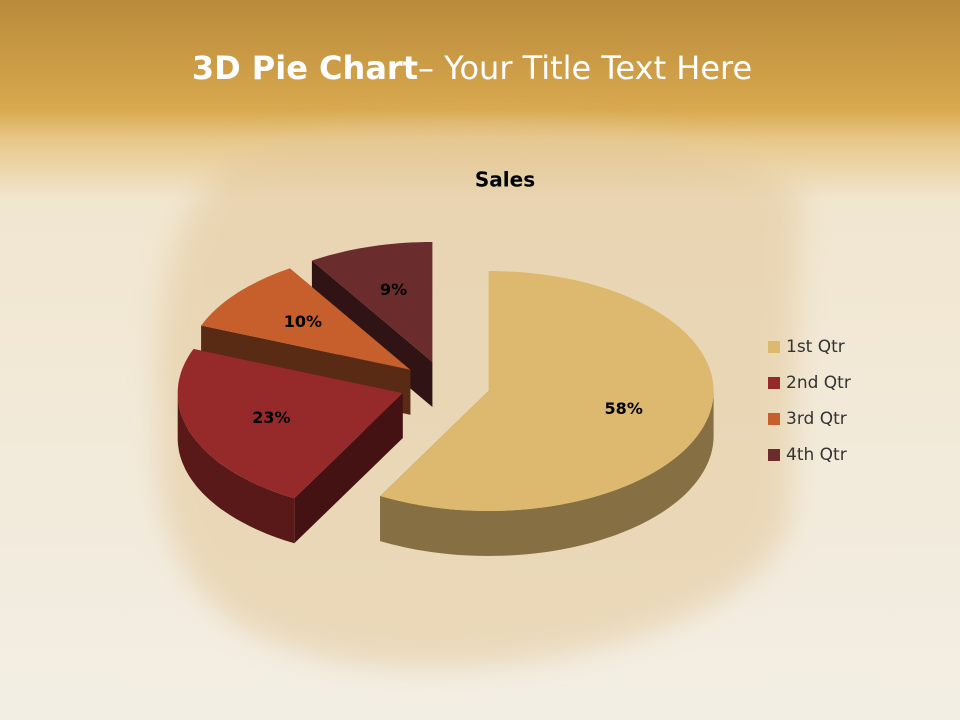  What do you see at coordinates (271, 417) in the screenshot?
I see `data-label: 23%` at bounding box center [271, 417].